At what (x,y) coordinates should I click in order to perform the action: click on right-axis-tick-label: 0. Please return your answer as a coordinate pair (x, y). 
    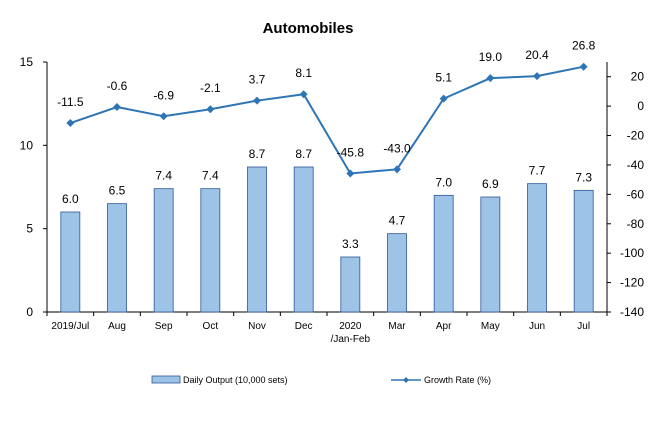
    Looking at the image, I should click on (640, 106).